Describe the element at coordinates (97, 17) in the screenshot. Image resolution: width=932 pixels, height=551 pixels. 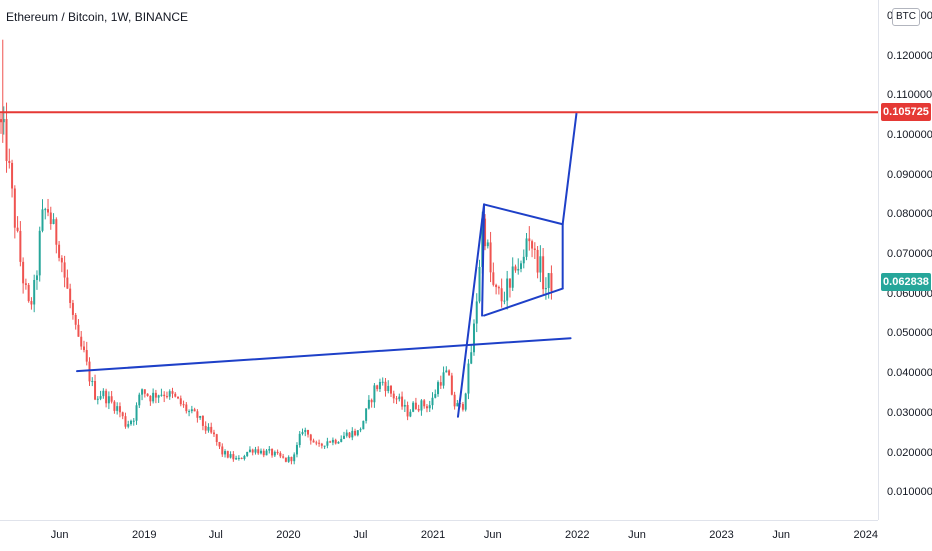
I see `symbol-title: Ethereum / Bitcoin, 1W, BINANCE` at that location.